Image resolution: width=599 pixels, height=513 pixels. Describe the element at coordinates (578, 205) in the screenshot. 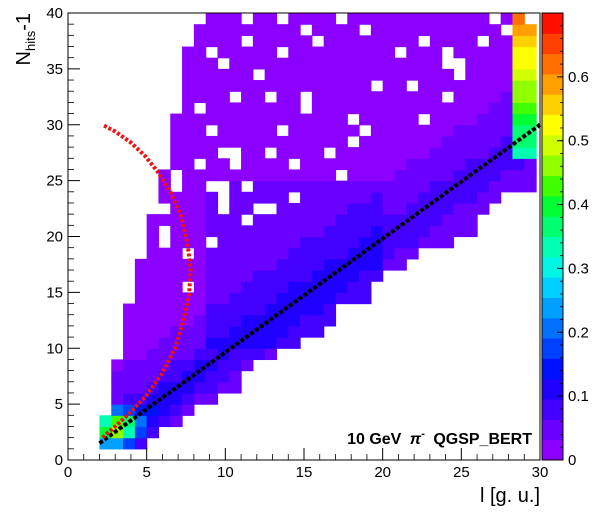

I see `colorbar-tick-label: 0.4` at that location.